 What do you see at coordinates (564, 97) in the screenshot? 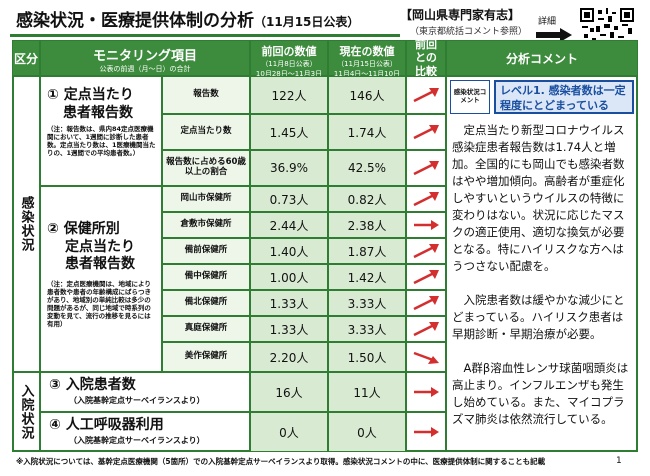
I see `level-badge: レベル1. 感染者数は一定程度にとどまっている` at bounding box center [564, 97].